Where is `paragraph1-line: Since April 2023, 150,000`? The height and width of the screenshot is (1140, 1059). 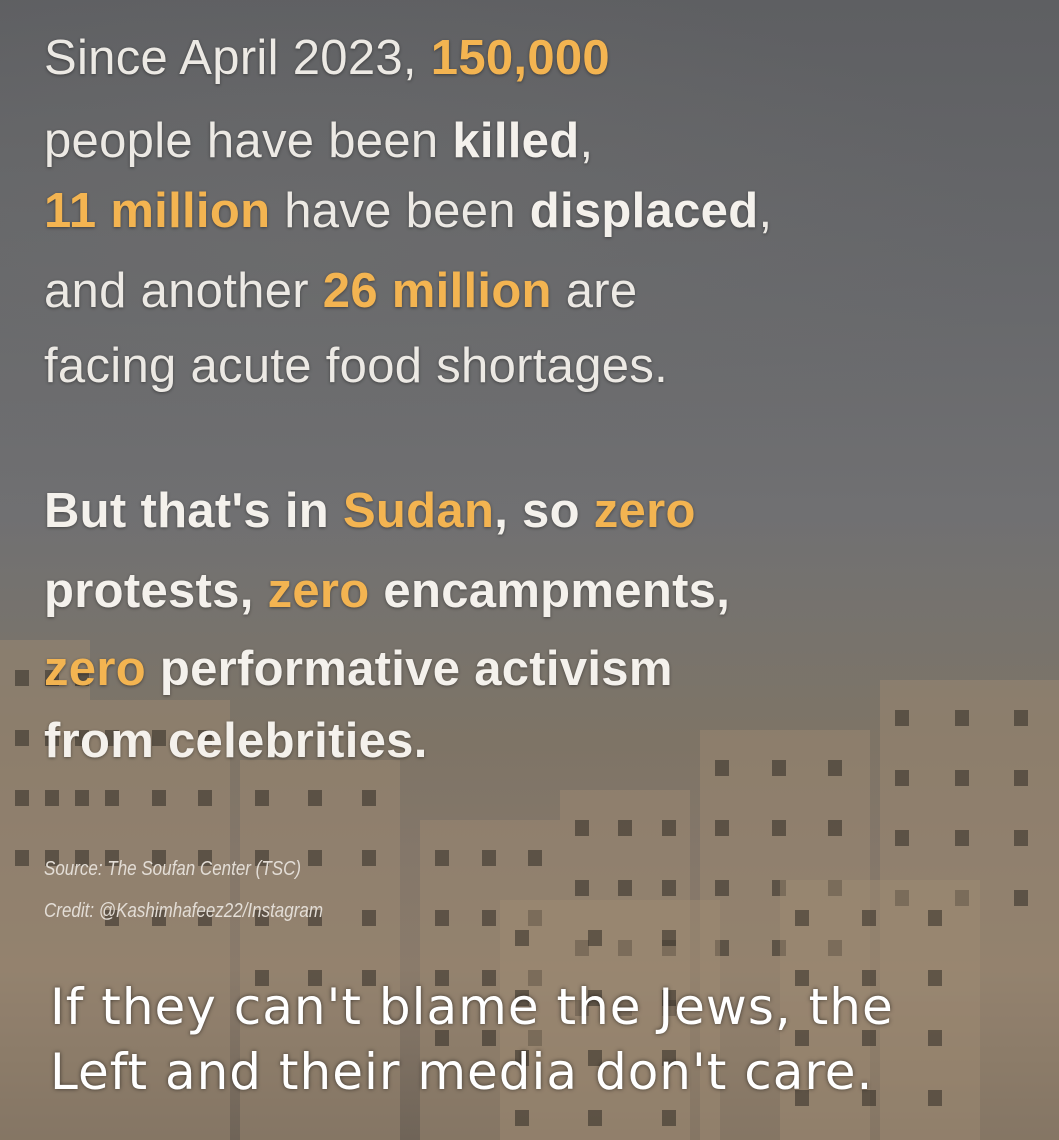
paragraph1-line: Since April 2023, 150,000 is located at coordinates (327, 58).